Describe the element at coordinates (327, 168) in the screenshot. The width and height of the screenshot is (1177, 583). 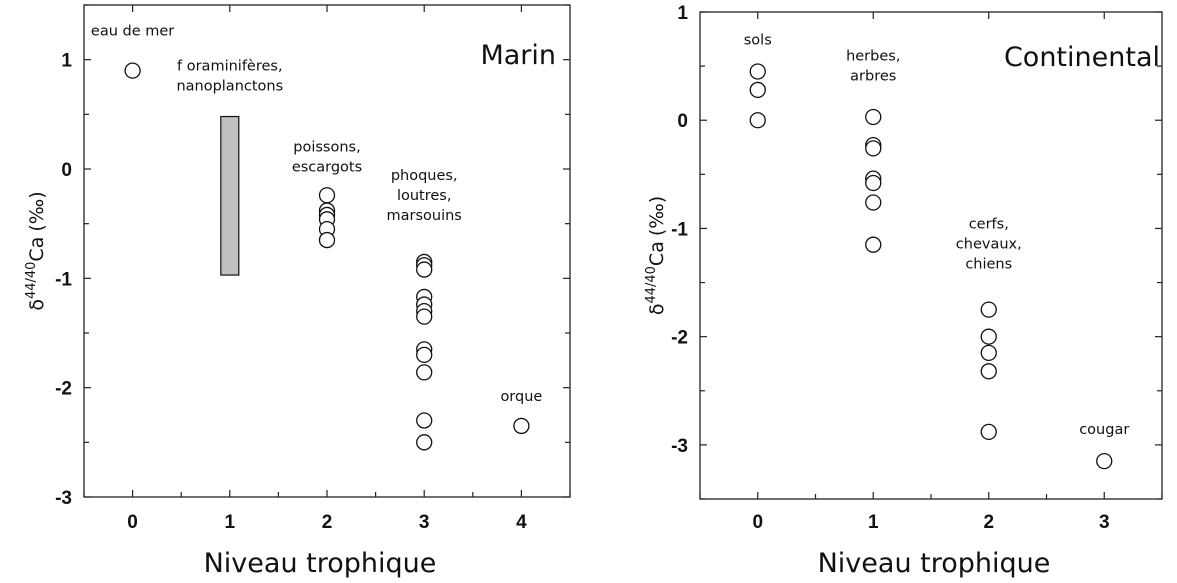
I see `annotation-line: escargots` at that location.